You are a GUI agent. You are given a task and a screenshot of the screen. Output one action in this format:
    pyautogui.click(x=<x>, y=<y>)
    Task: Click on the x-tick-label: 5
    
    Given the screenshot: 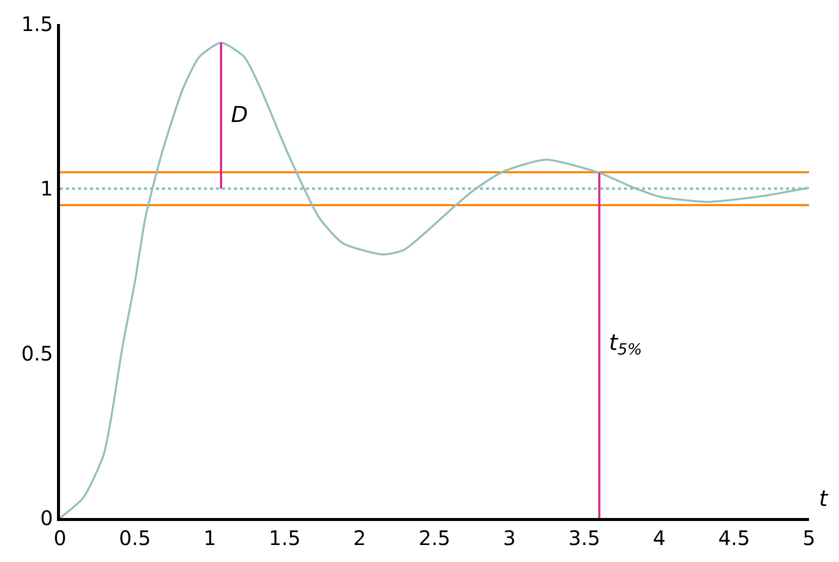 What is the action you would take?
    pyautogui.click(x=809, y=538)
    